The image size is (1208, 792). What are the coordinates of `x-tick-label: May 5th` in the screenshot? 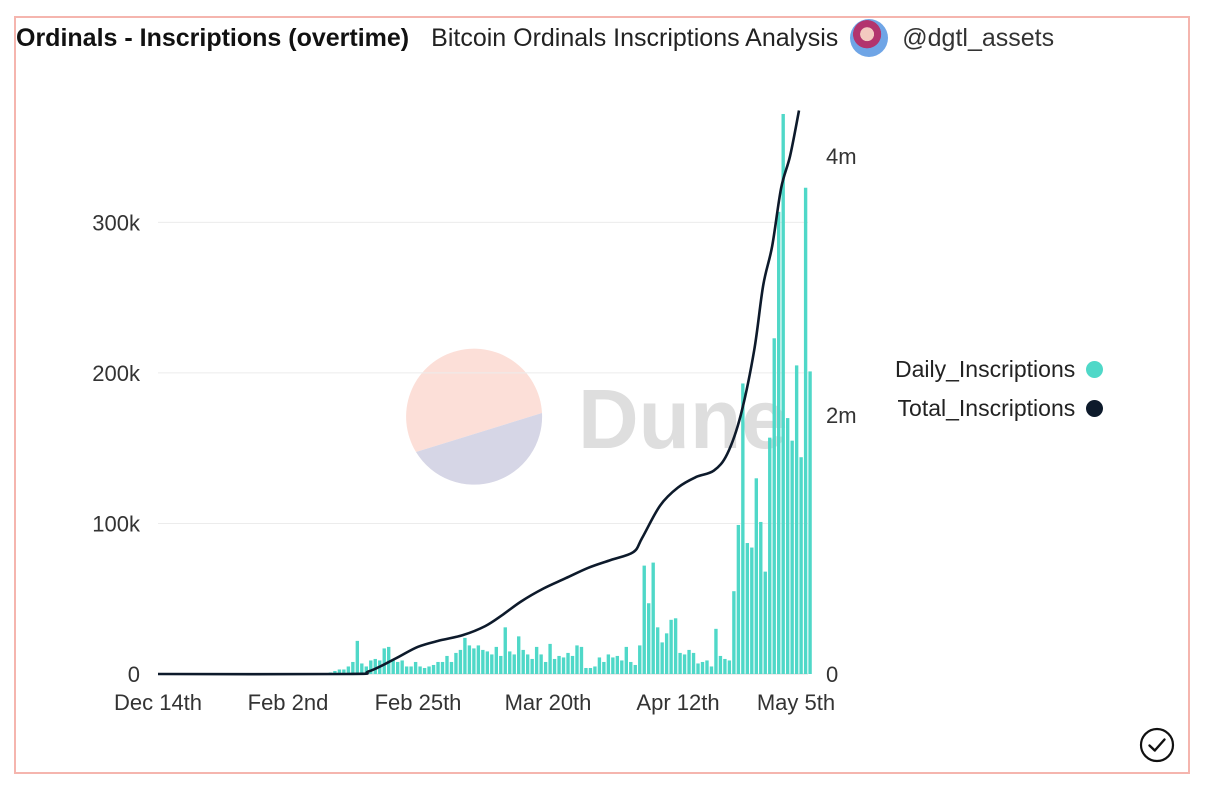 It's located at (796, 702).